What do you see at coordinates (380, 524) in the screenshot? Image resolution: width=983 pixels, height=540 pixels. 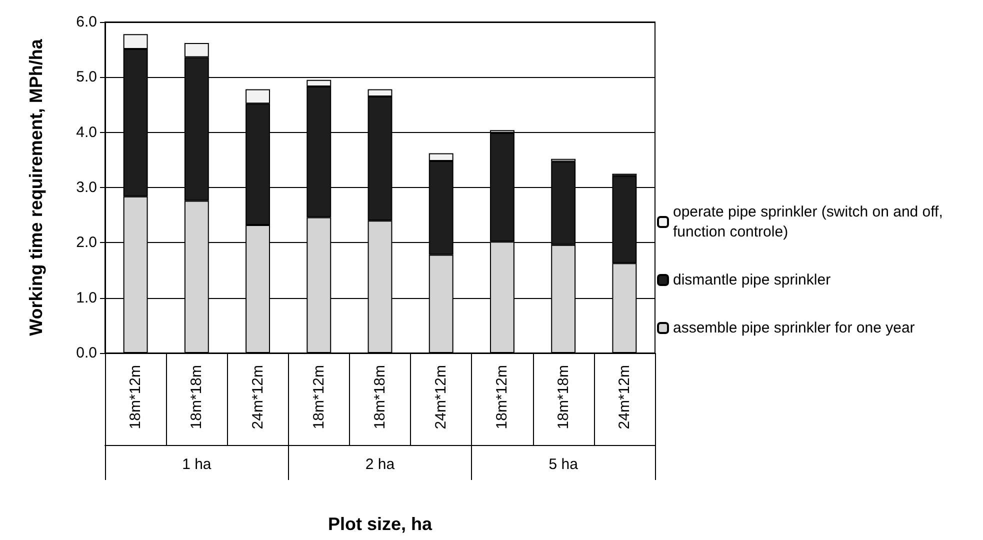 I see `x-axis-title: Plot size, ha` at bounding box center [380, 524].